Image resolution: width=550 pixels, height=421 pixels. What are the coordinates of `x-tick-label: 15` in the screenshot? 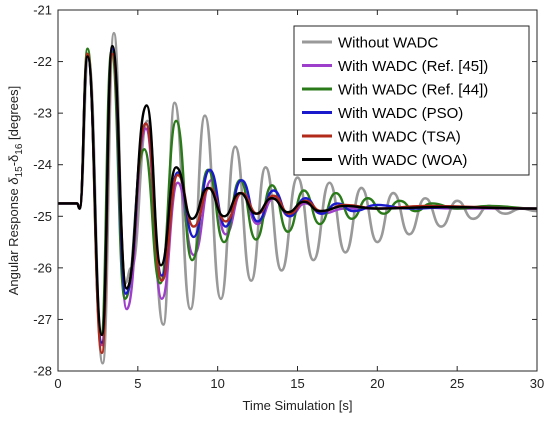 It's located at (297, 383).